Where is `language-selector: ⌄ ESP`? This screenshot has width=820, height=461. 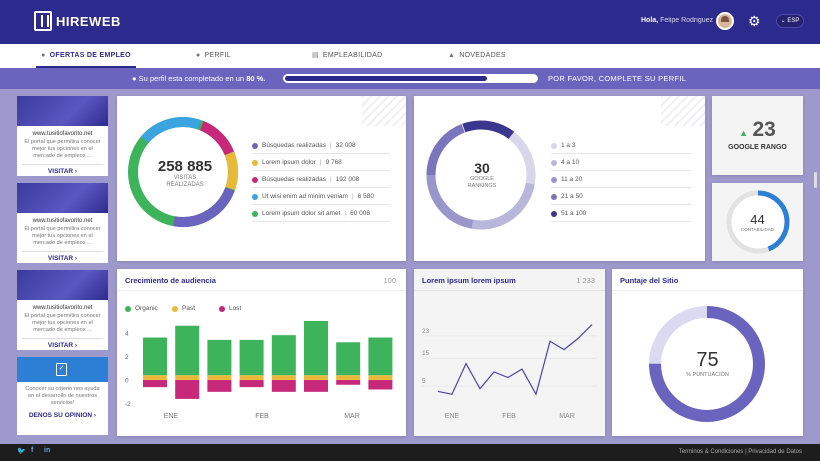
language-selector: ⌄ ESP is located at coordinates (790, 21).